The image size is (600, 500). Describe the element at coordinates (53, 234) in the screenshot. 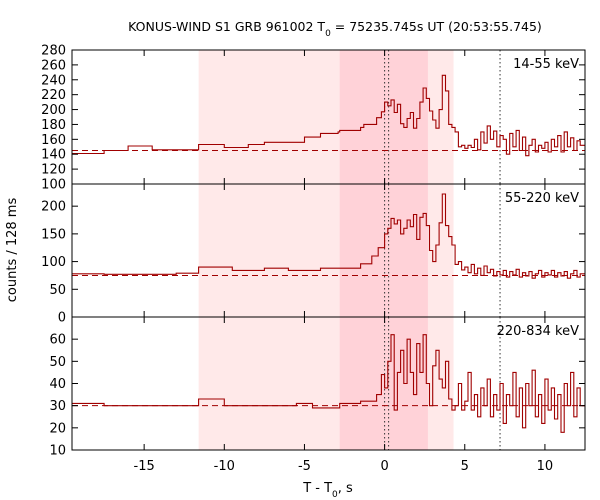

I see `y-tick-label: 150` at that location.